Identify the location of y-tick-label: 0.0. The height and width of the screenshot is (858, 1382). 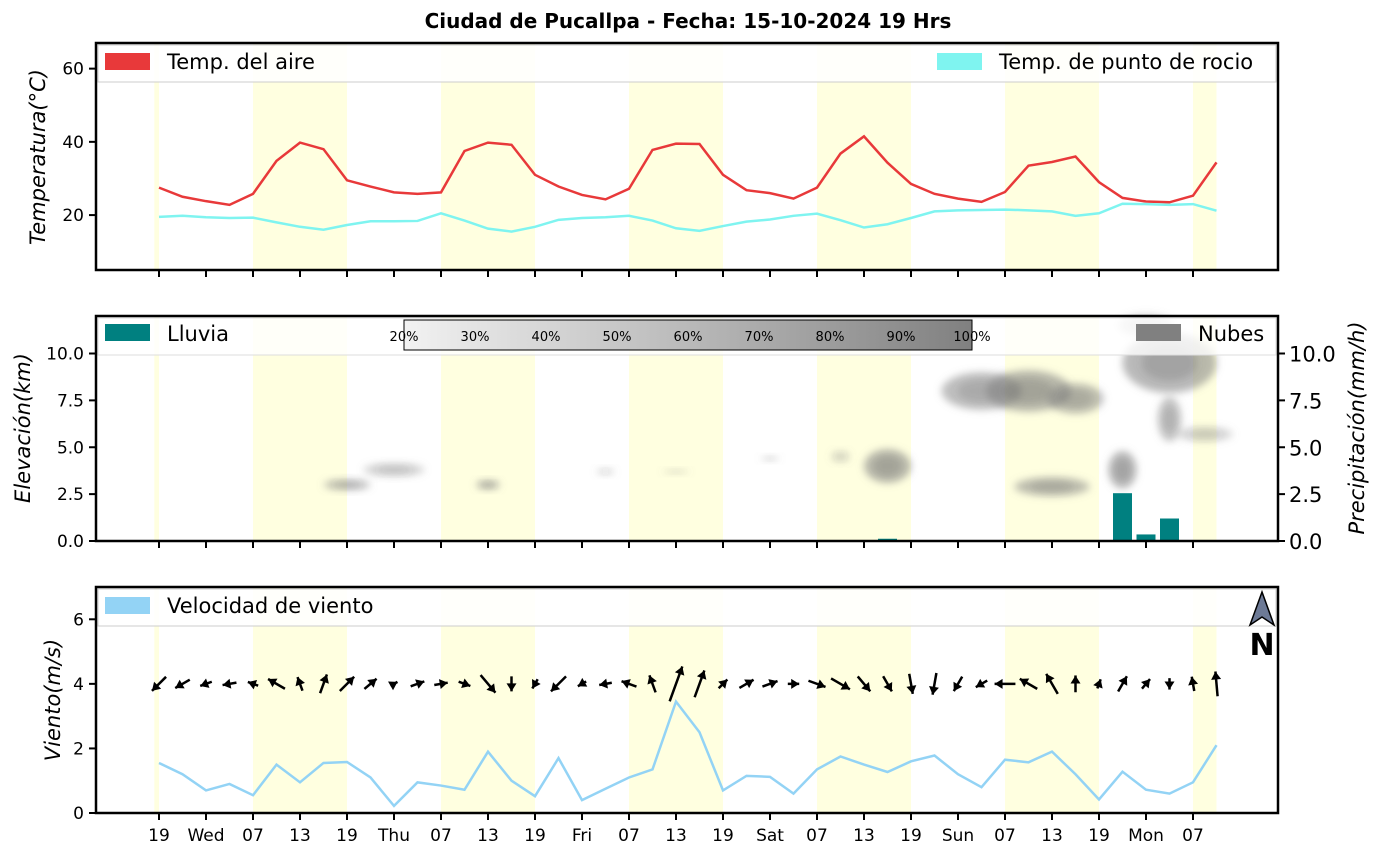
(70, 542).